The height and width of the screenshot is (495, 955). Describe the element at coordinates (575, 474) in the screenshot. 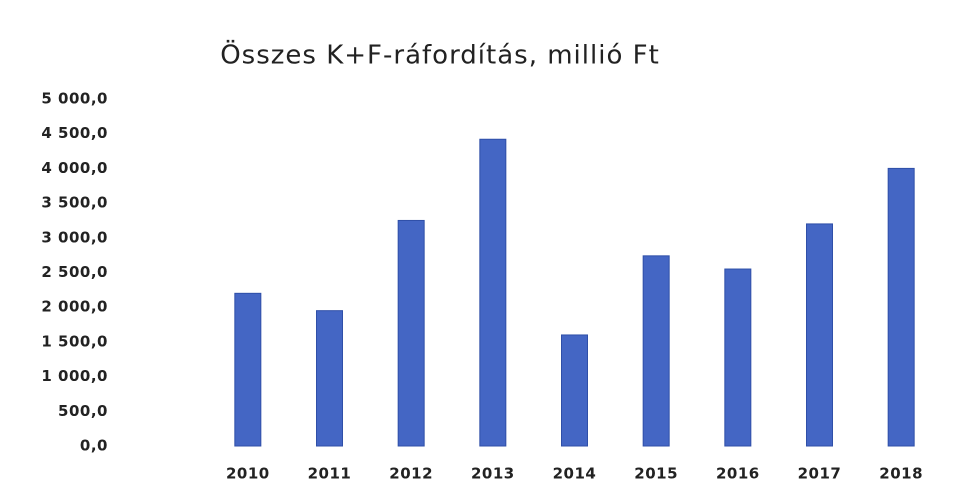

I see `x-tick-label: 2014` at that location.